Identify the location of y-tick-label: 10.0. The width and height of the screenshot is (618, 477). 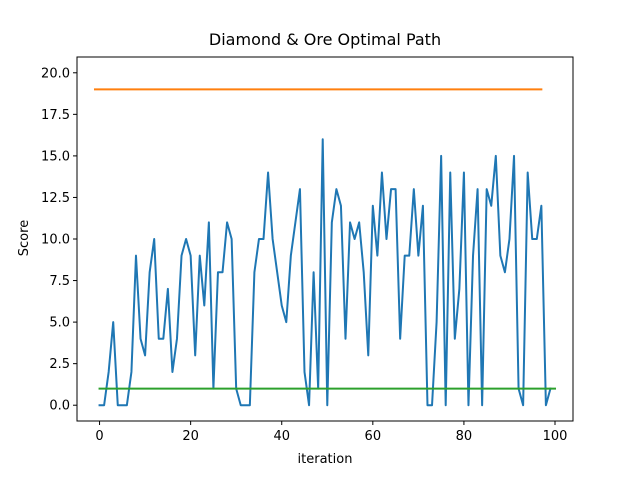
(55, 240).